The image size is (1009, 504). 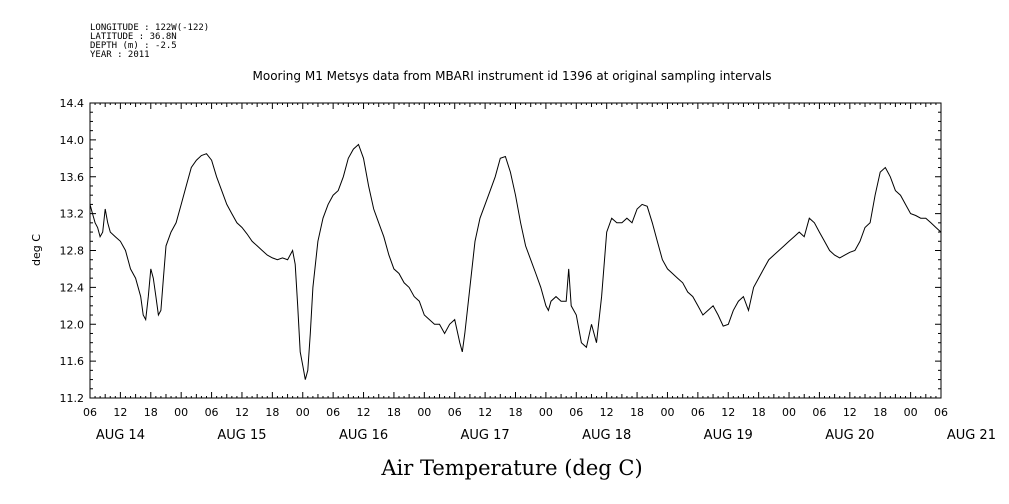 I want to click on y-tick-label: 12.4, so click(x=72, y=287).